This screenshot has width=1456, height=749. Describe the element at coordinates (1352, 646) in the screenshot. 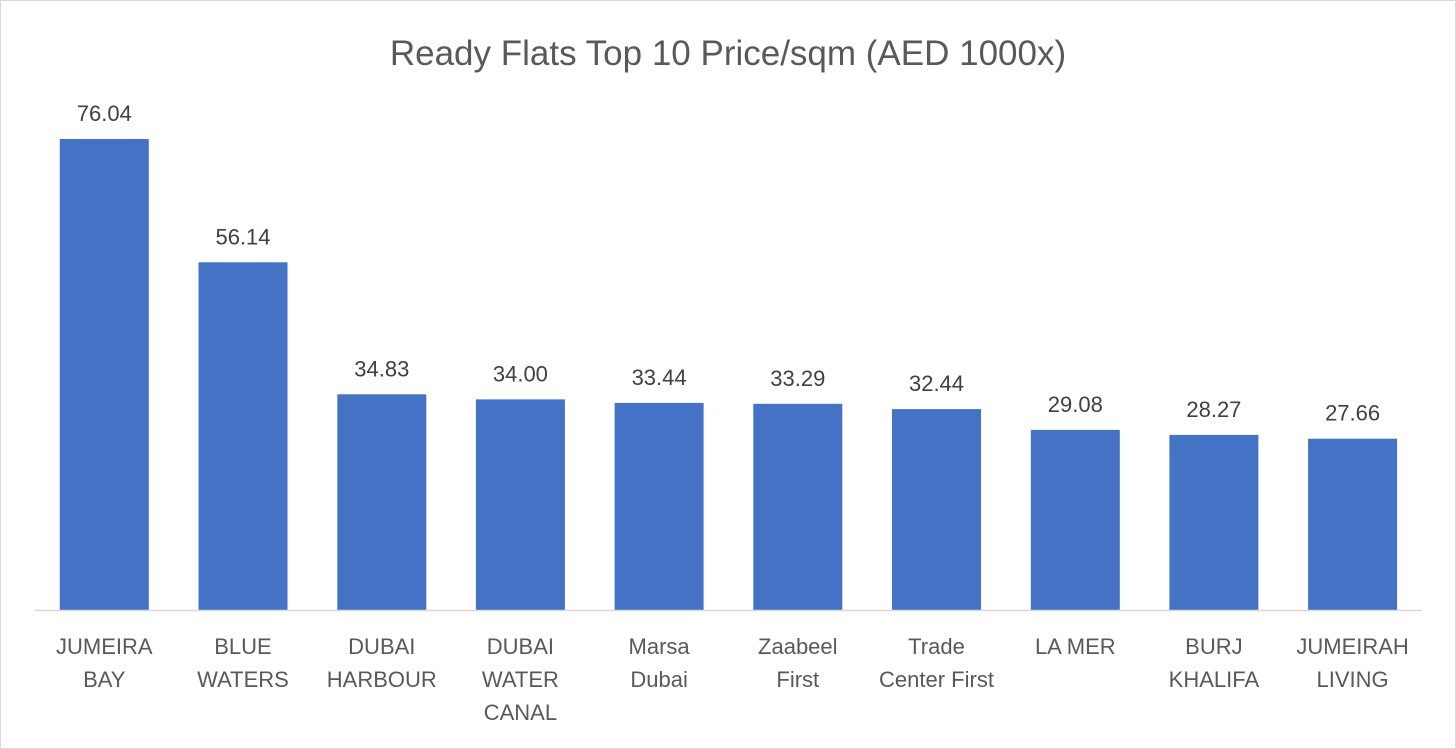

I see `category-label-9-line-0: JUMEIRAH` at that location.